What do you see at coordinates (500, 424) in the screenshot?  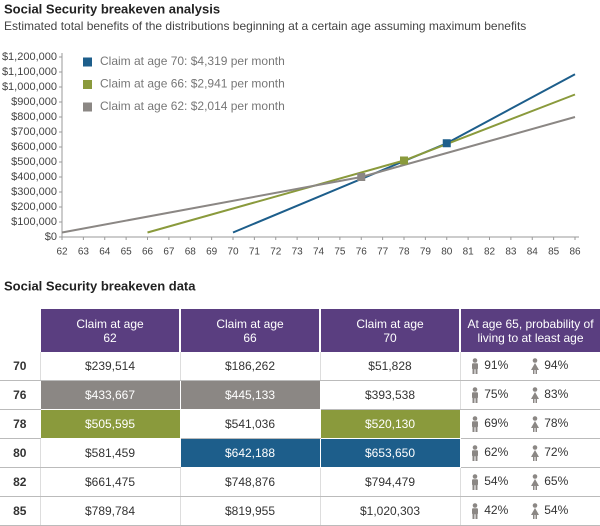 I see `probability: 69%` at bounding box center [500, 424].